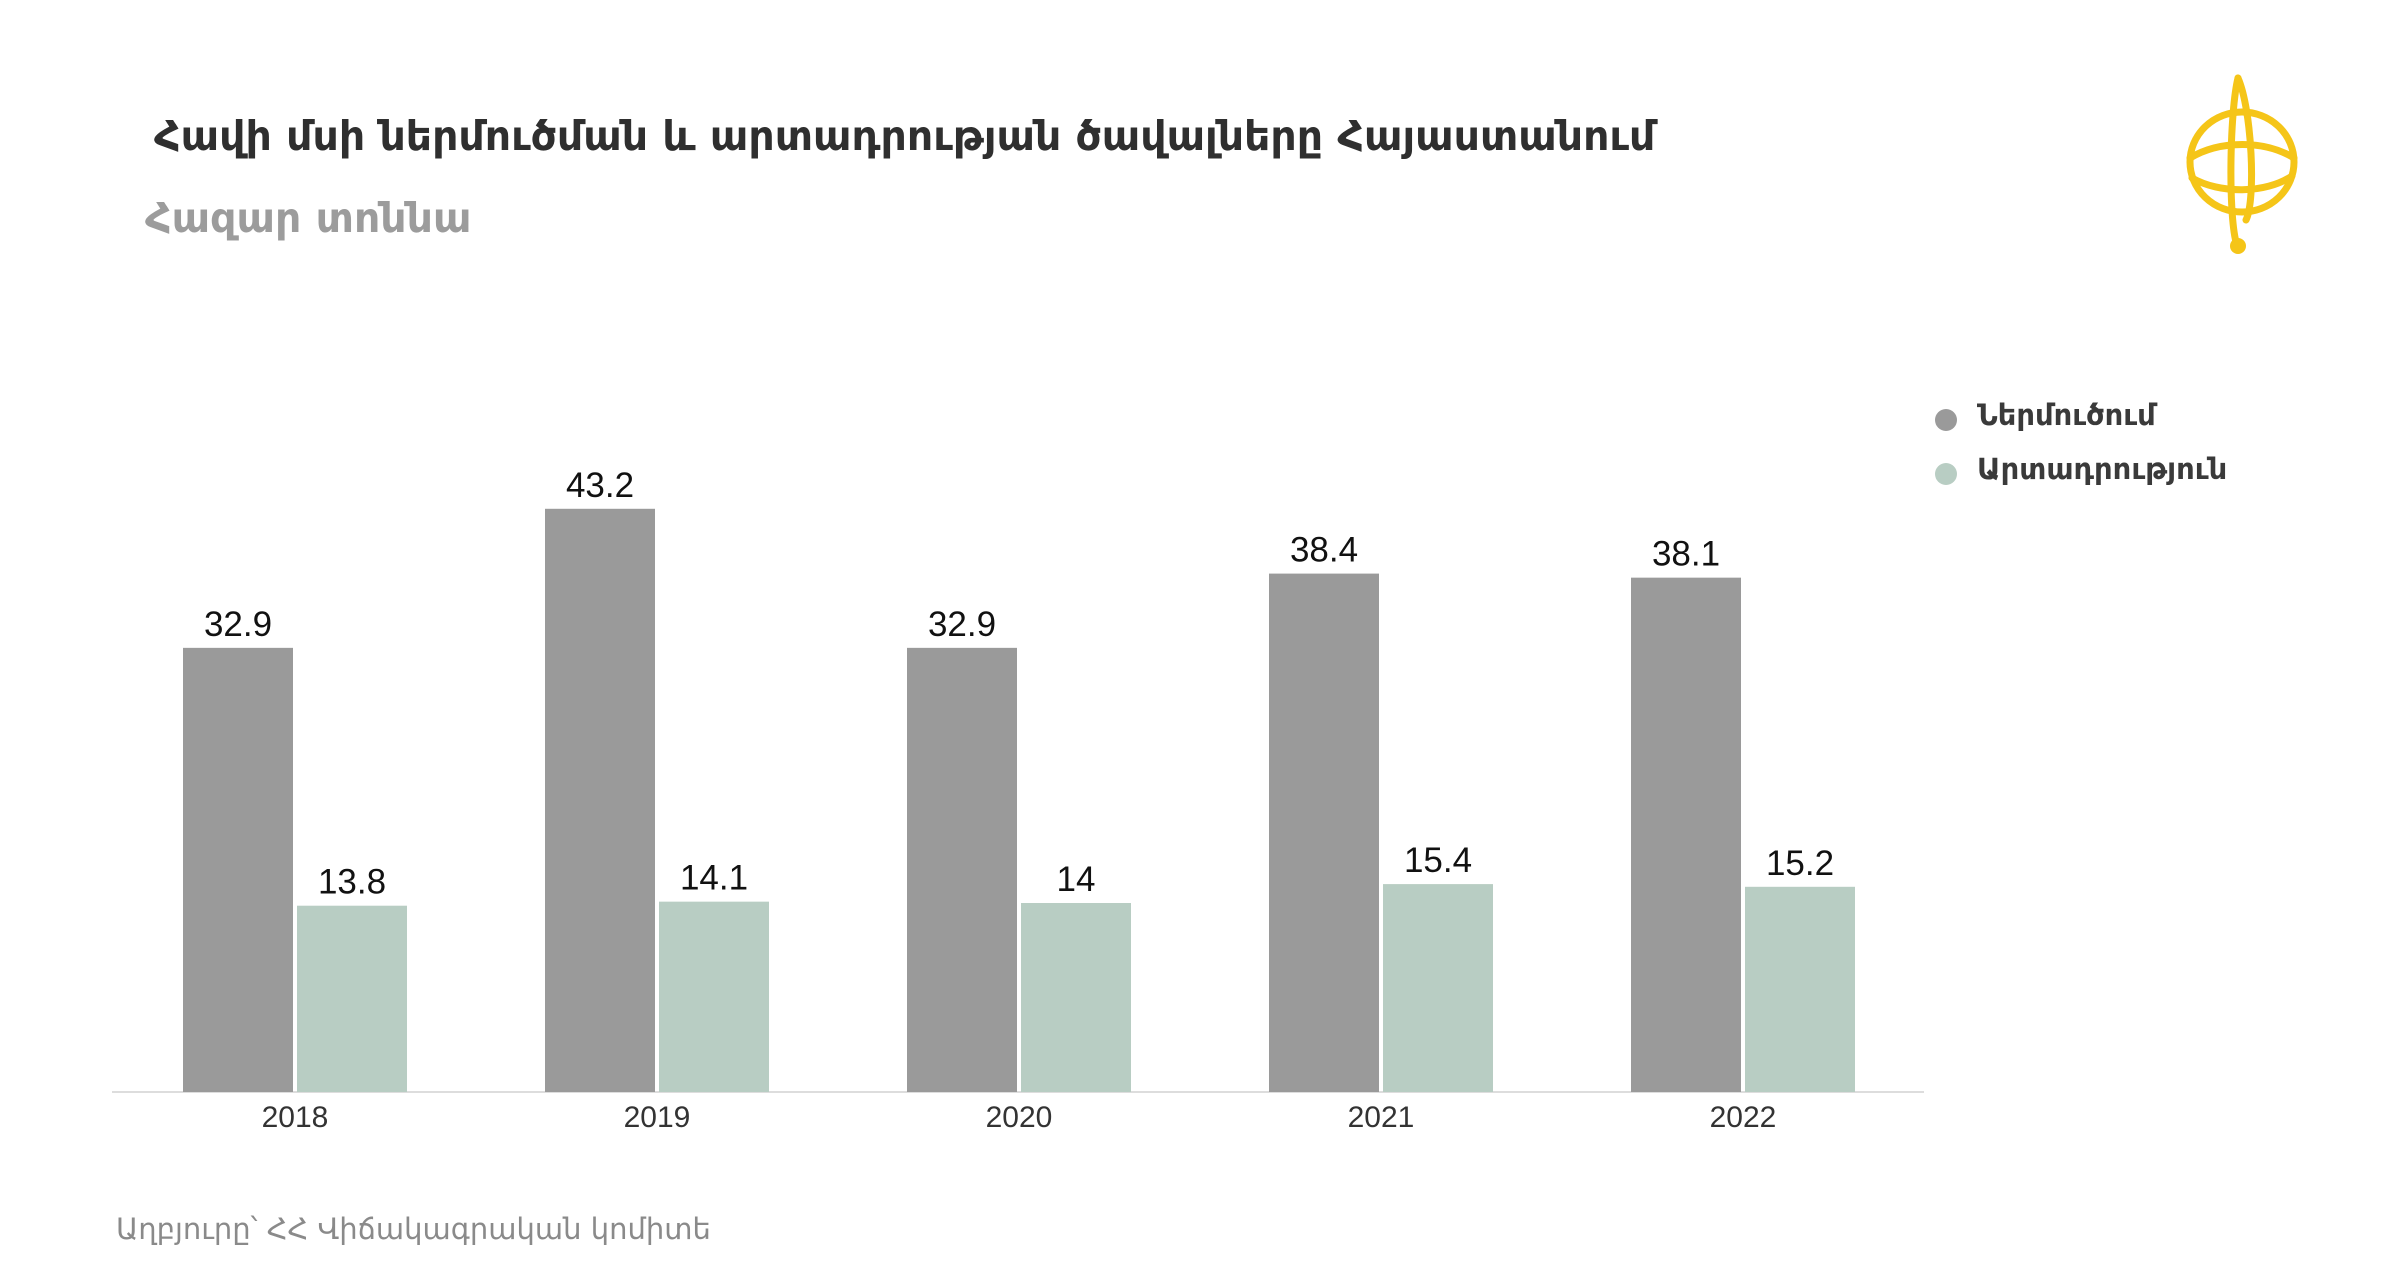  What do you see at coordinates (352, 998) in the screenshot?
I see `bar-production-2018` at bounding box center [352, 998].